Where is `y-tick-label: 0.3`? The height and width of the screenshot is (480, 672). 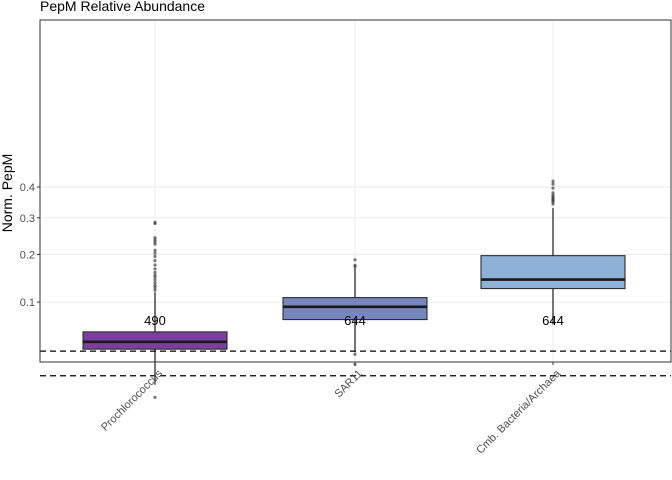 y-tick-label: 0.3 is located at coordinates (27, 219).